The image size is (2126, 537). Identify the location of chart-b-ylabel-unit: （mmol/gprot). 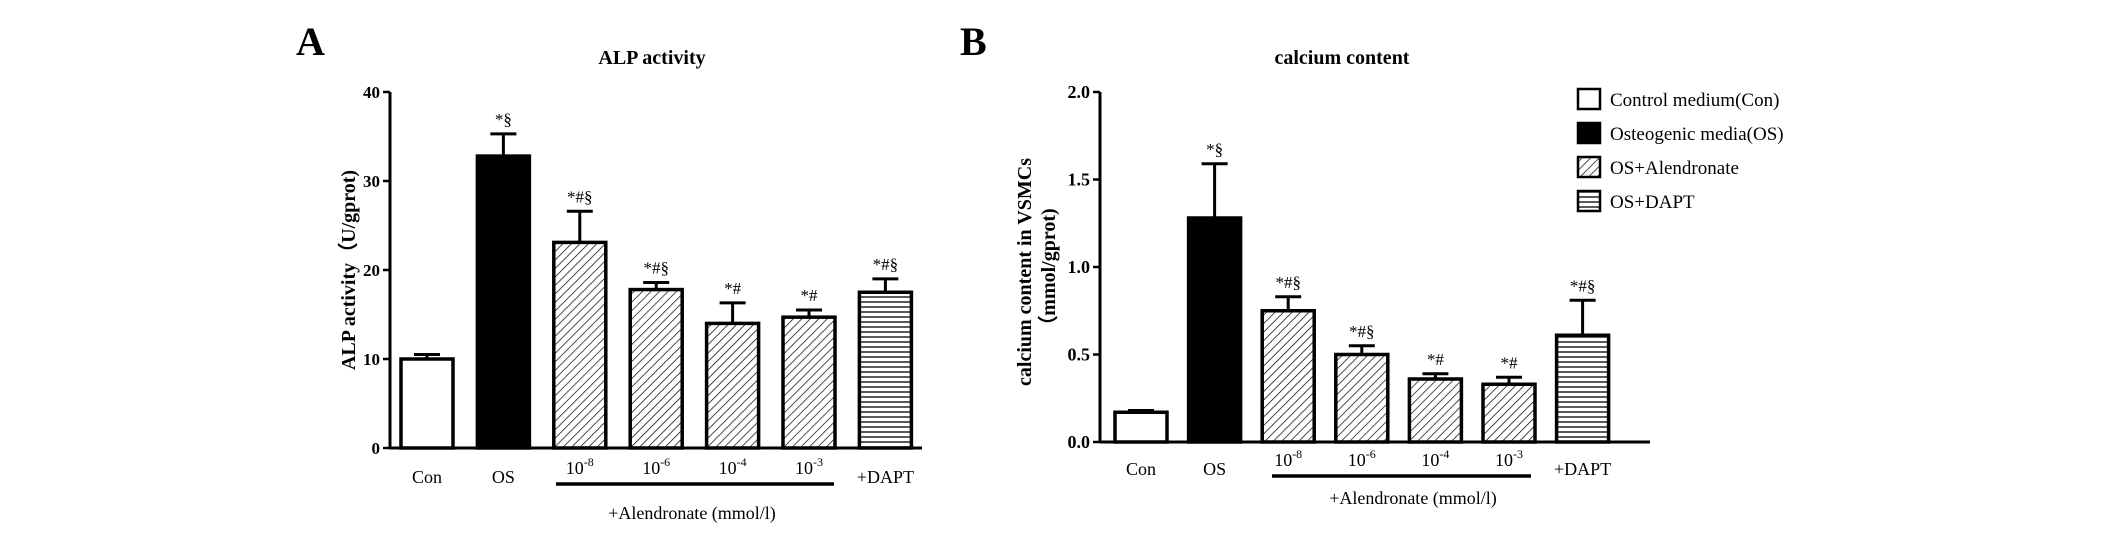
(1048, 271).